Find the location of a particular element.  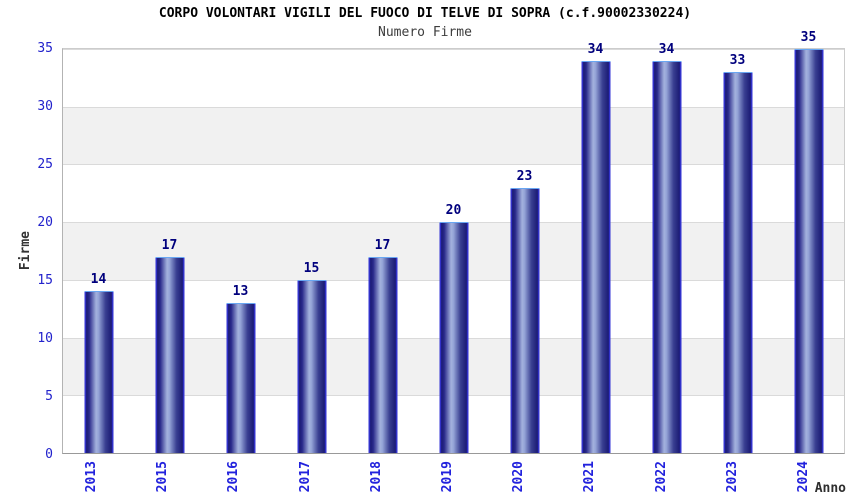

x-slot: 2020 is located at coordinates (524, 480).